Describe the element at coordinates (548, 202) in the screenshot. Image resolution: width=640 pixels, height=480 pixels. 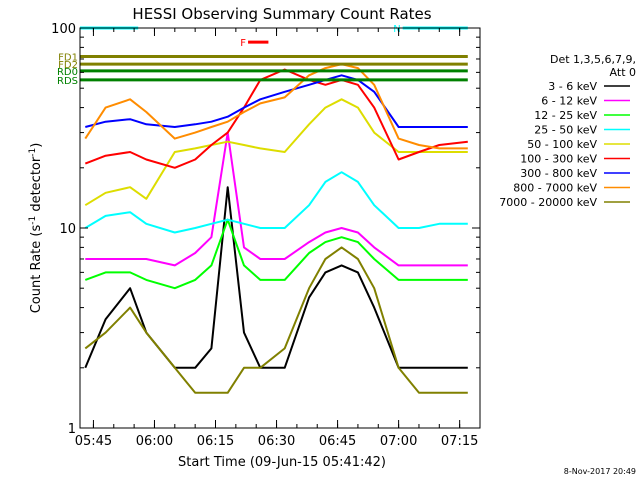
I see `legend-entry-label: 7000 - 20000 keV` at that location.